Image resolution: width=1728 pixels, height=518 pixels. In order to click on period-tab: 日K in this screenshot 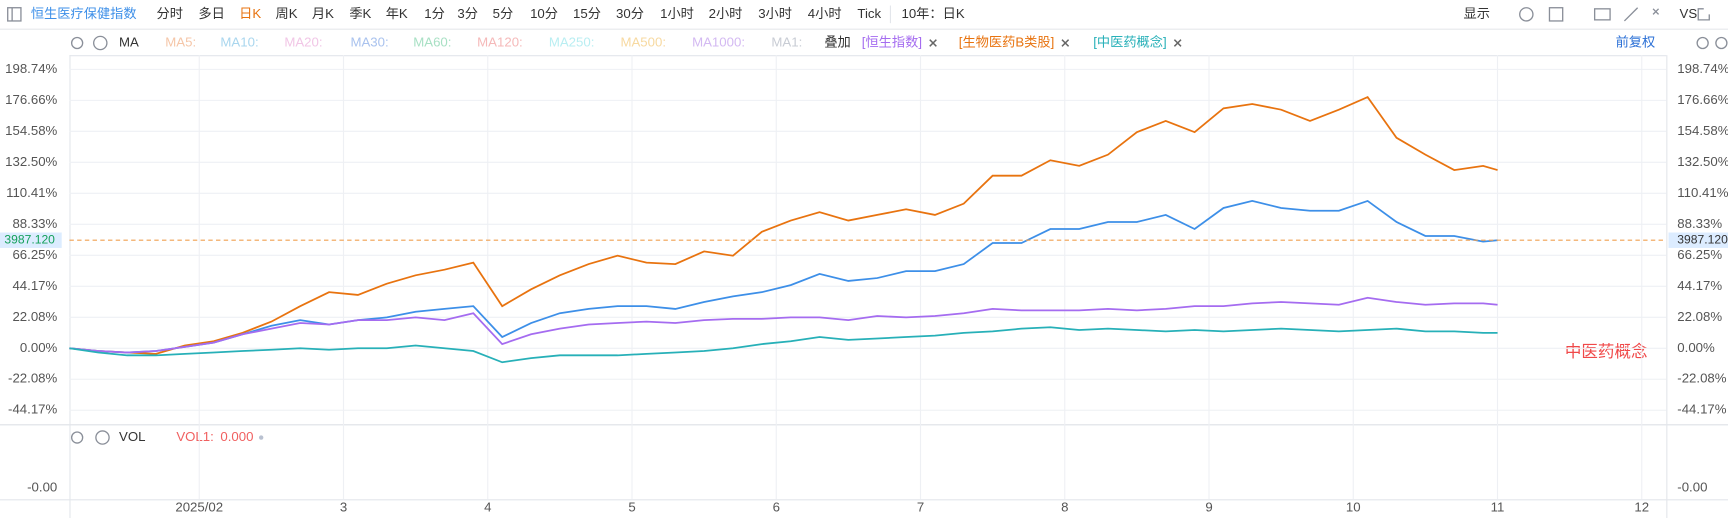, I will do `click(250, 13)`.